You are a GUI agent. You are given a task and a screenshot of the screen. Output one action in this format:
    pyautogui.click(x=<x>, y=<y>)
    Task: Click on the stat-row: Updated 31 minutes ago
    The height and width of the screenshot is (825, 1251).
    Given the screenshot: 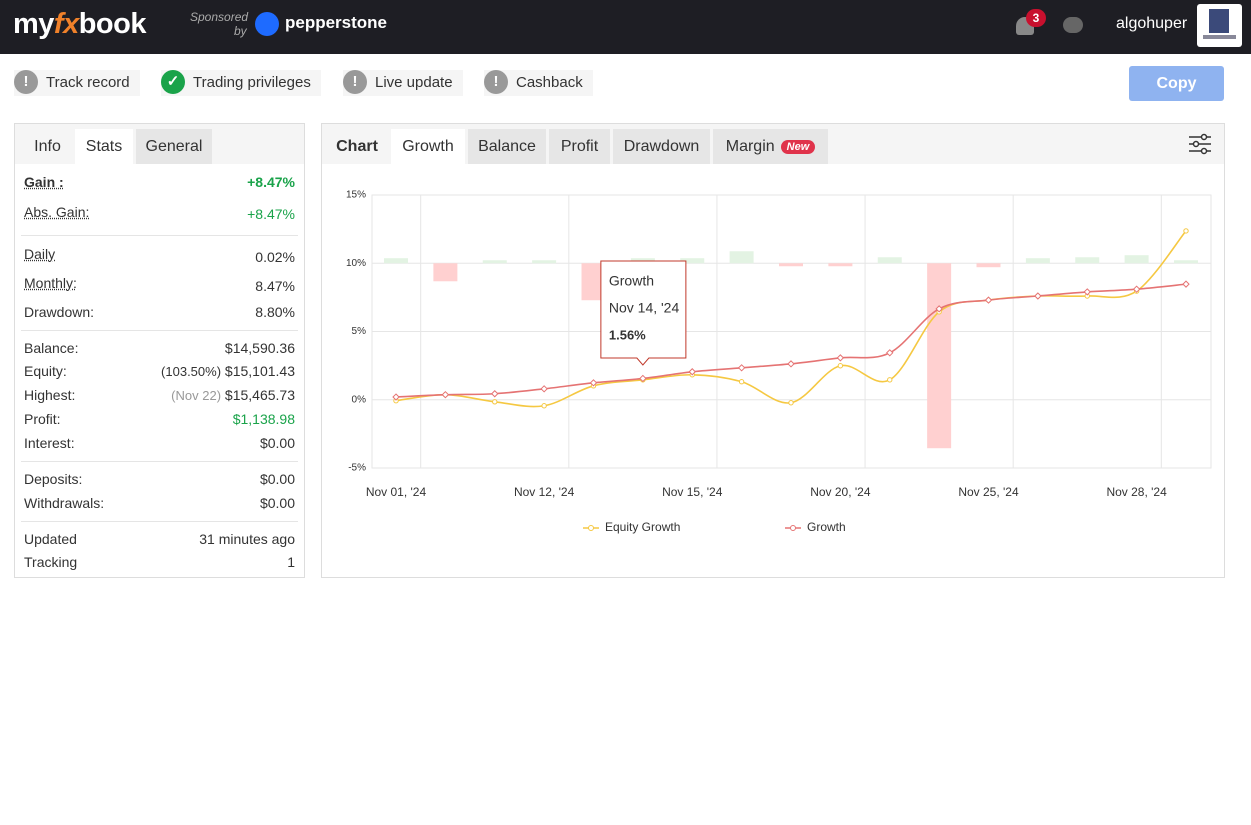 What is the action you would take?
    pyautogui.click(x=159, y=539)
    